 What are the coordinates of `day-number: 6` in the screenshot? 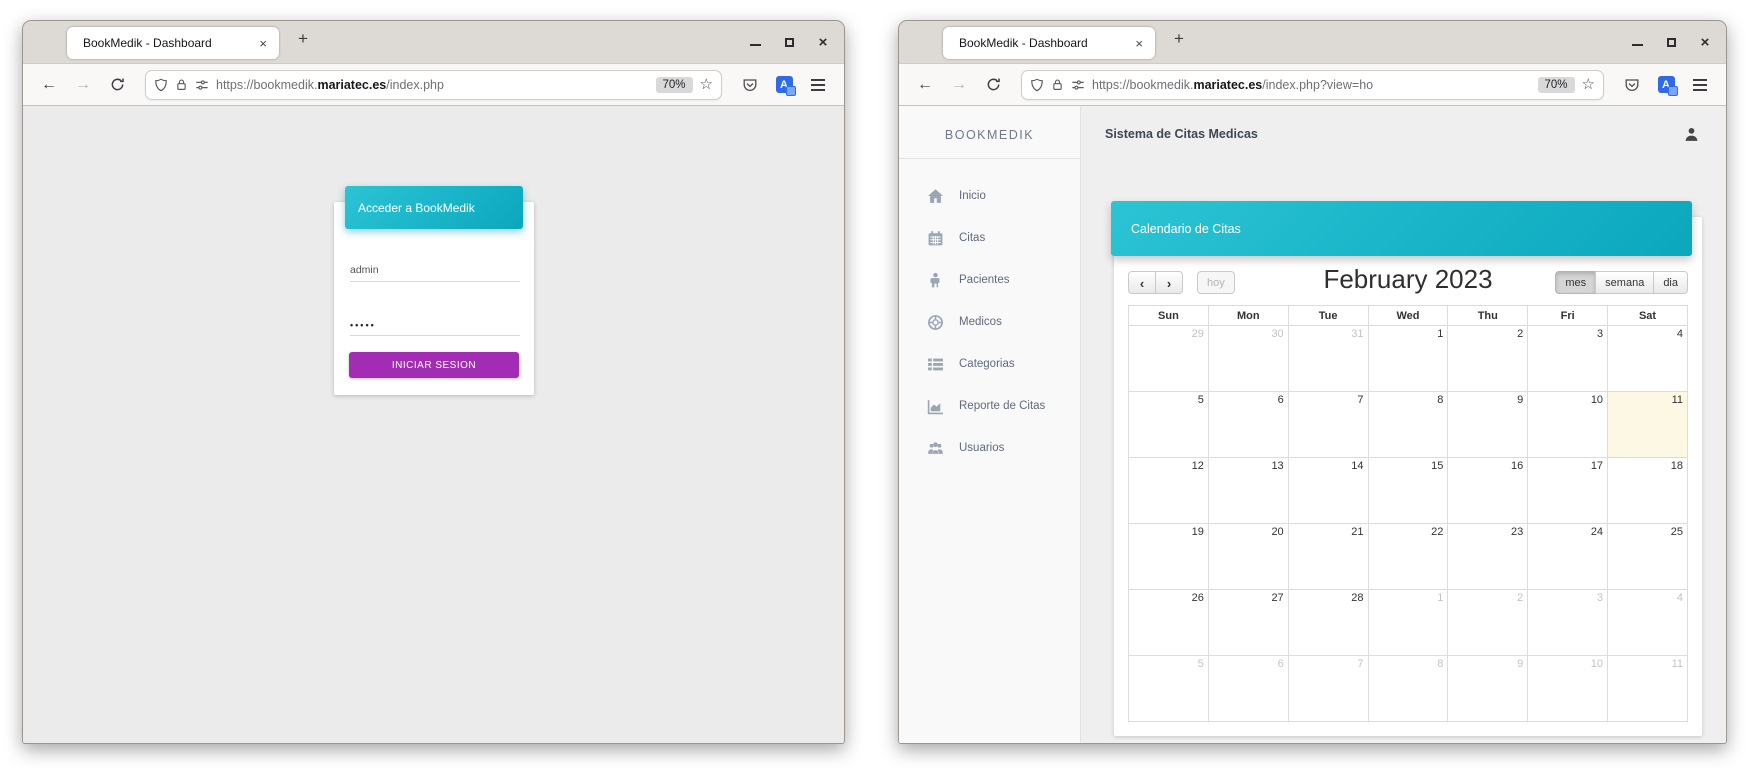 It's located at (1280, 664).